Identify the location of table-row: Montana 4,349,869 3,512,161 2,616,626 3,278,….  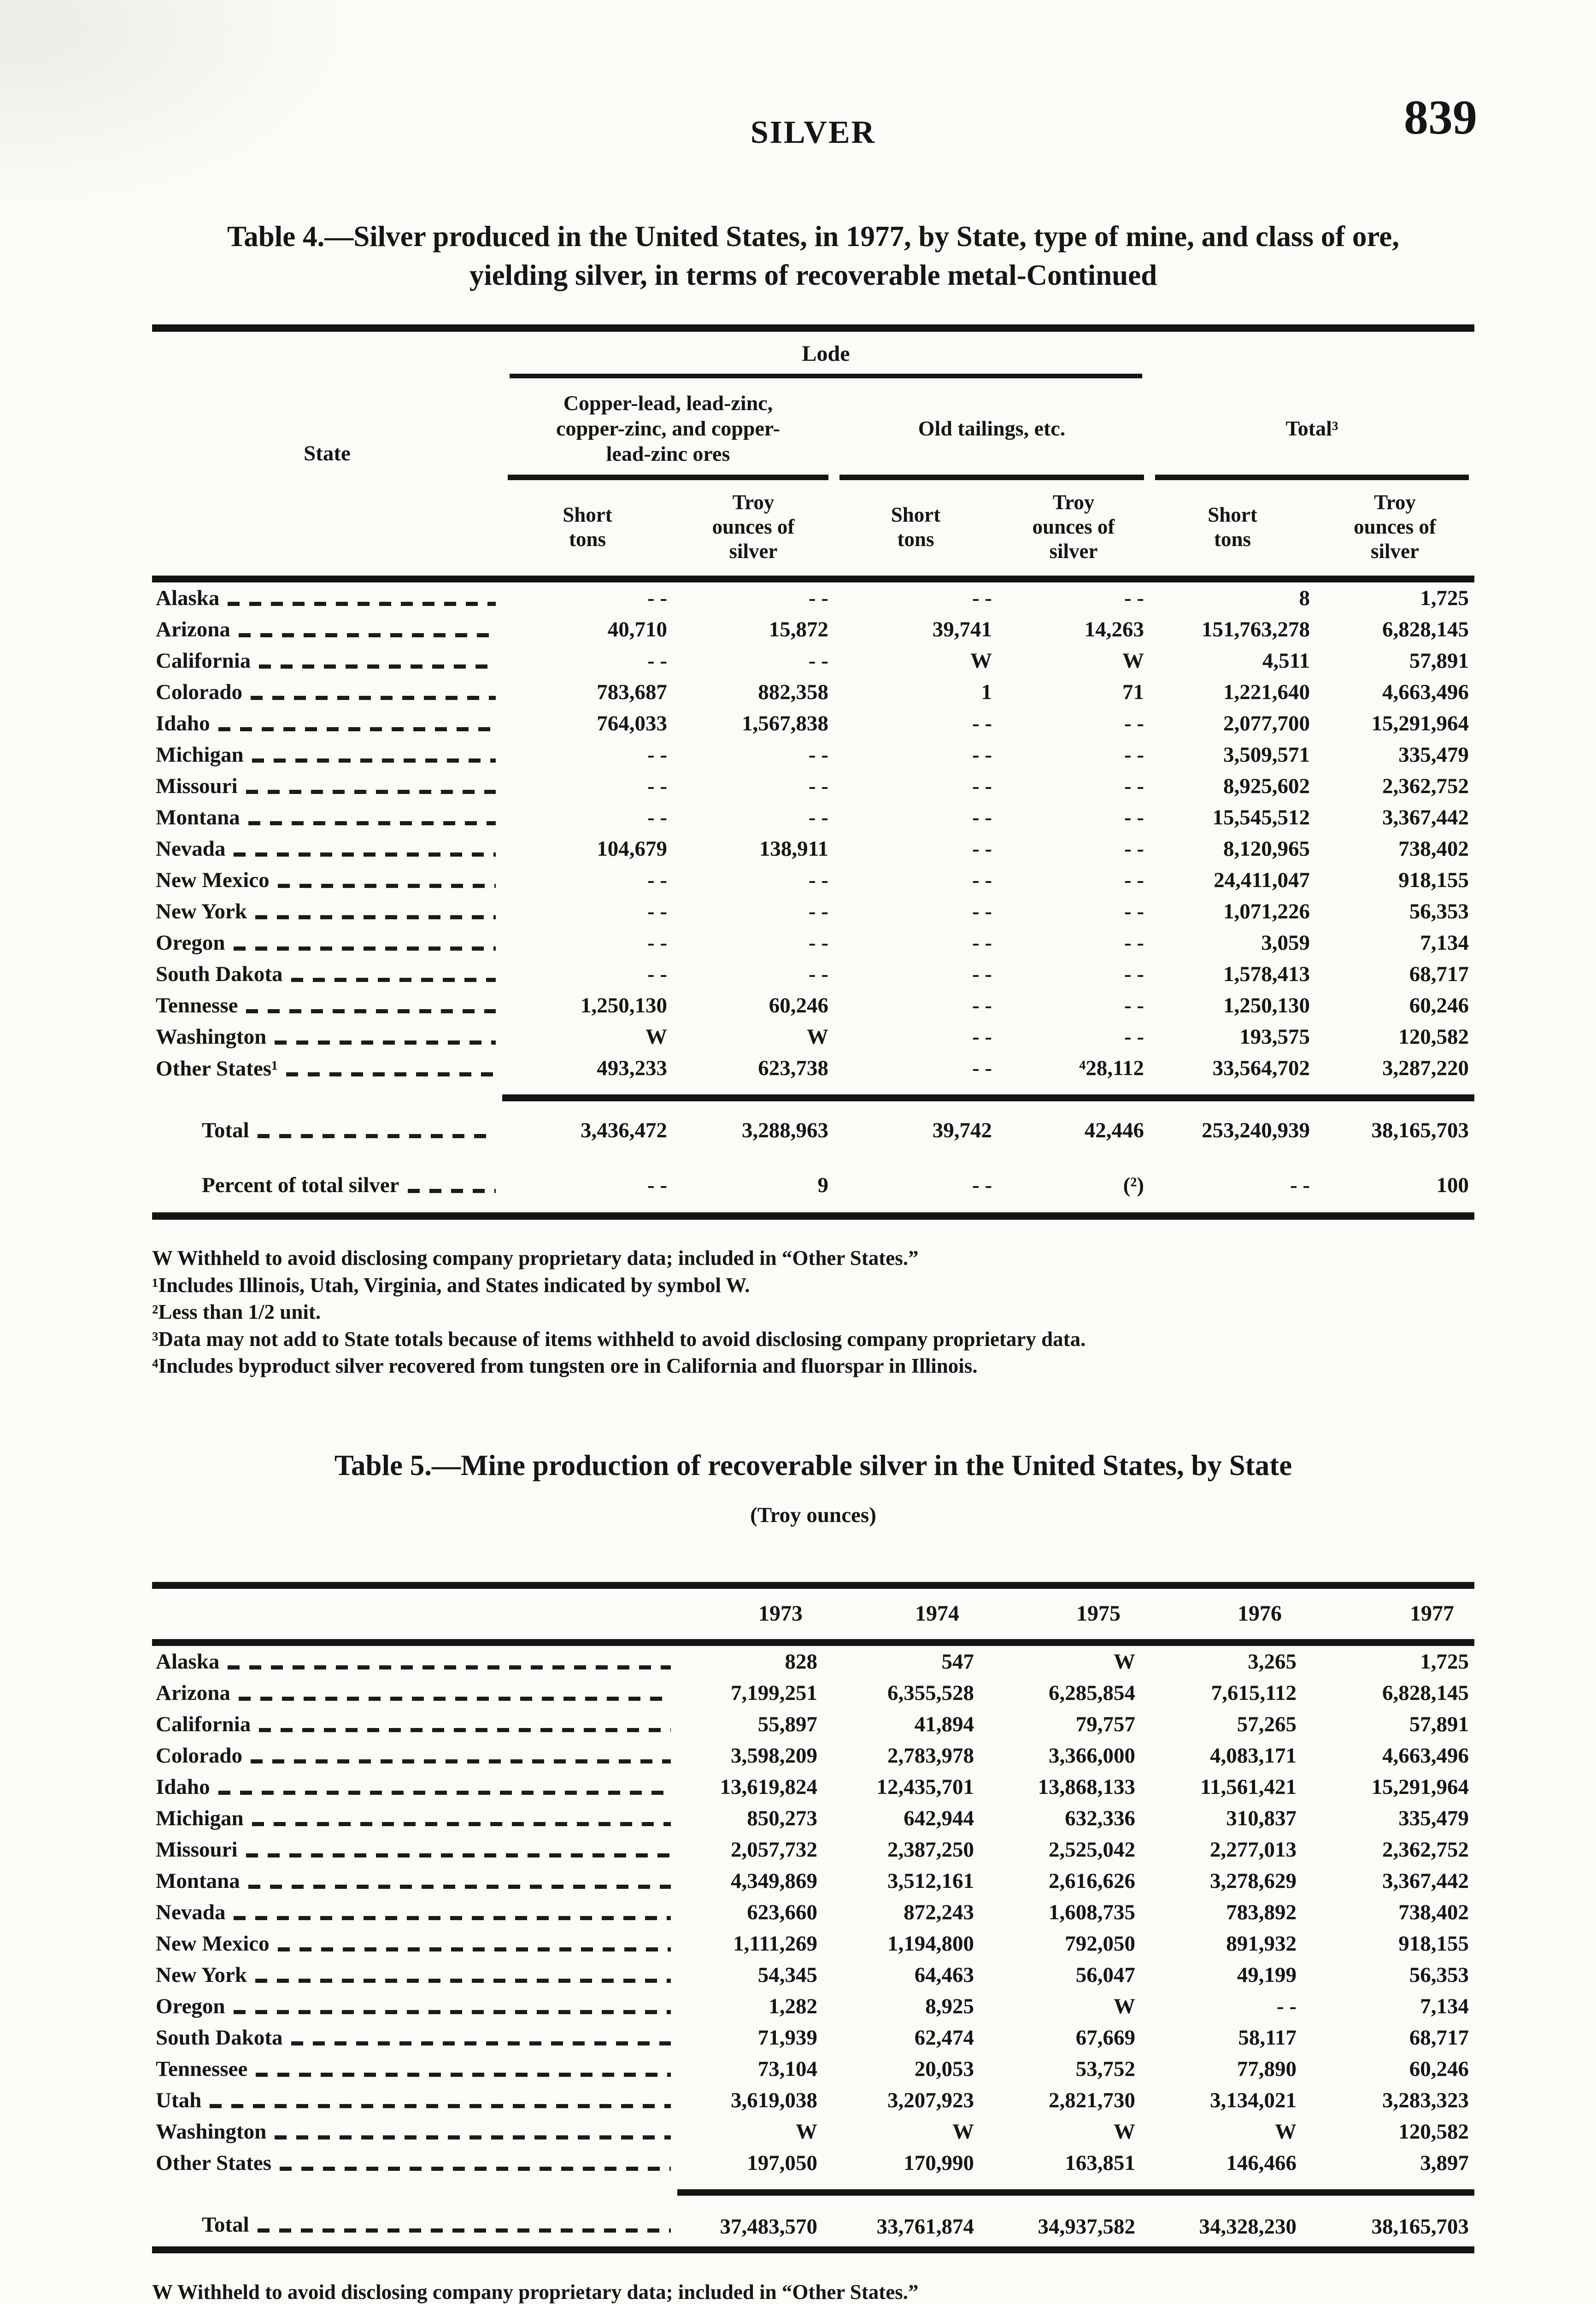
(813, 1881).